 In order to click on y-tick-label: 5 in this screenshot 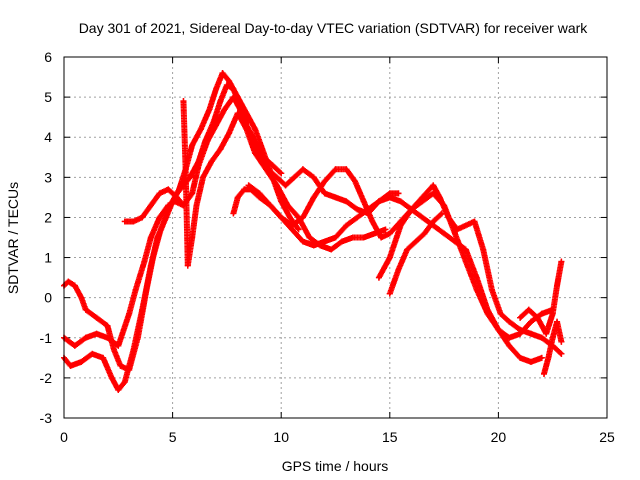, I will do `click(48, 97)`.